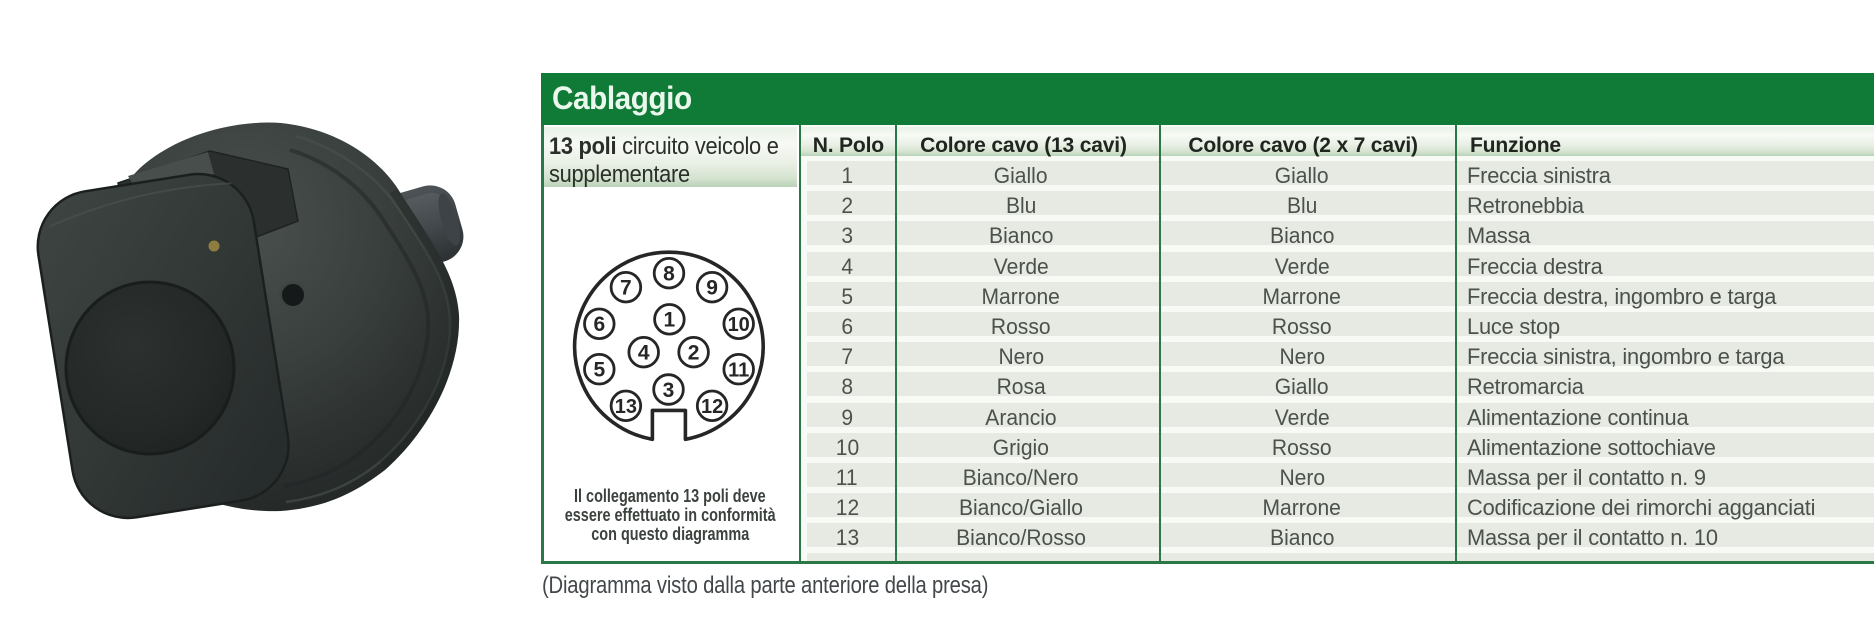  I want to click on svg-text: 10, so click(739, 325).